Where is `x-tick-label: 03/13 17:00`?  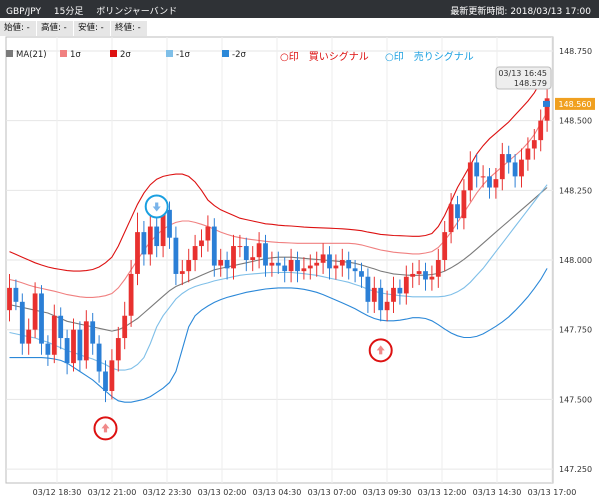
x-tick-label: 03/13 17:00 is located at coordinates (552, 492).